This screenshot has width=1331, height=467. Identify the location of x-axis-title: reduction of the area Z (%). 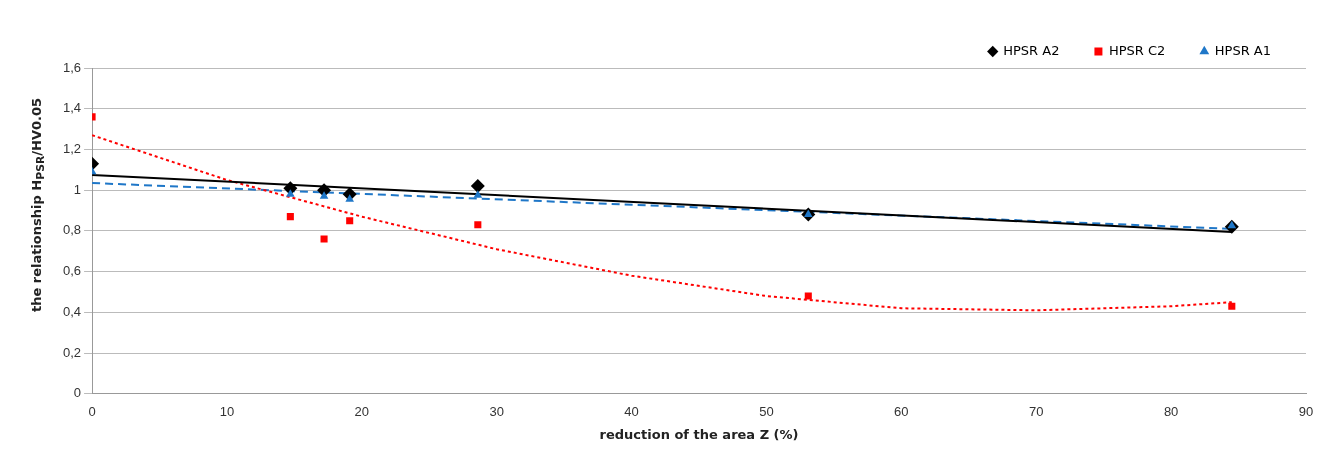
(699, 434).